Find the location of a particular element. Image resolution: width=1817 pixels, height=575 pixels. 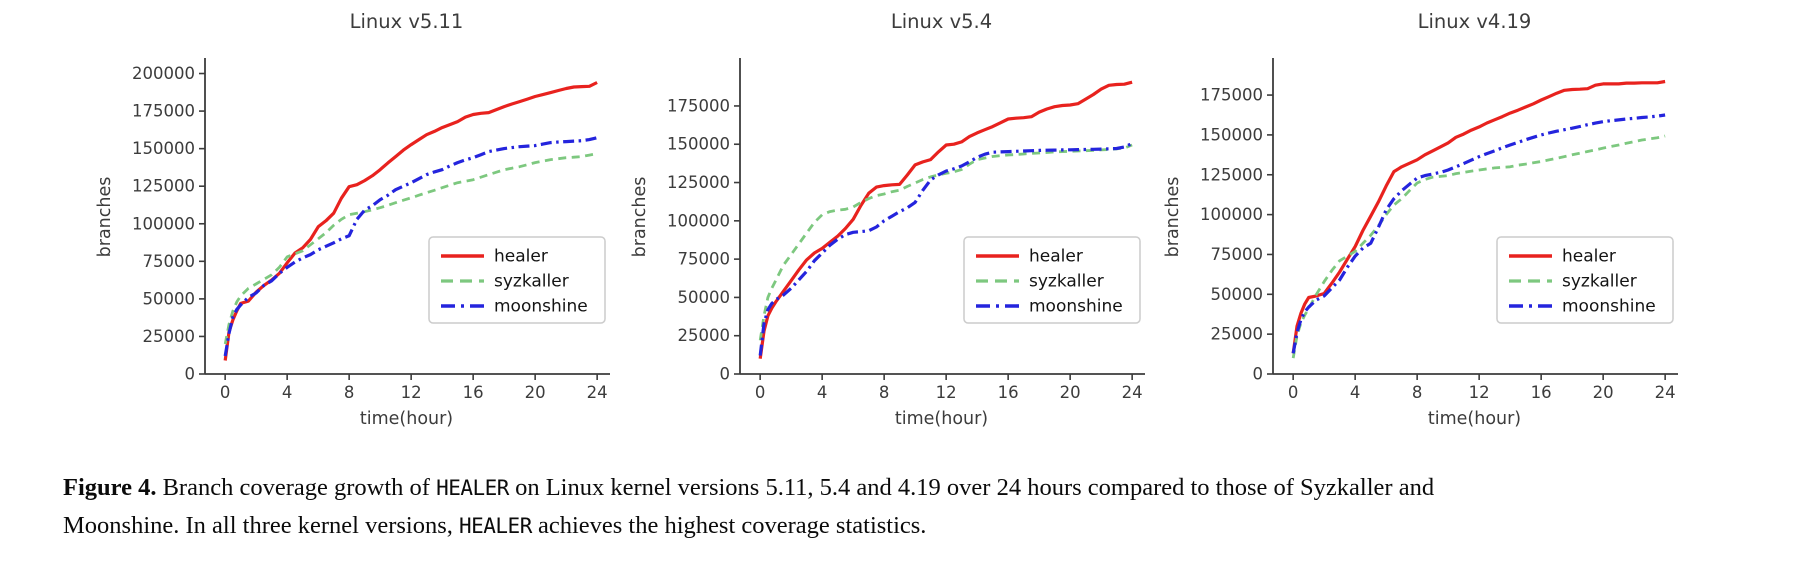

caption-segment: Figure 4. is located at coordinates (110, 487).